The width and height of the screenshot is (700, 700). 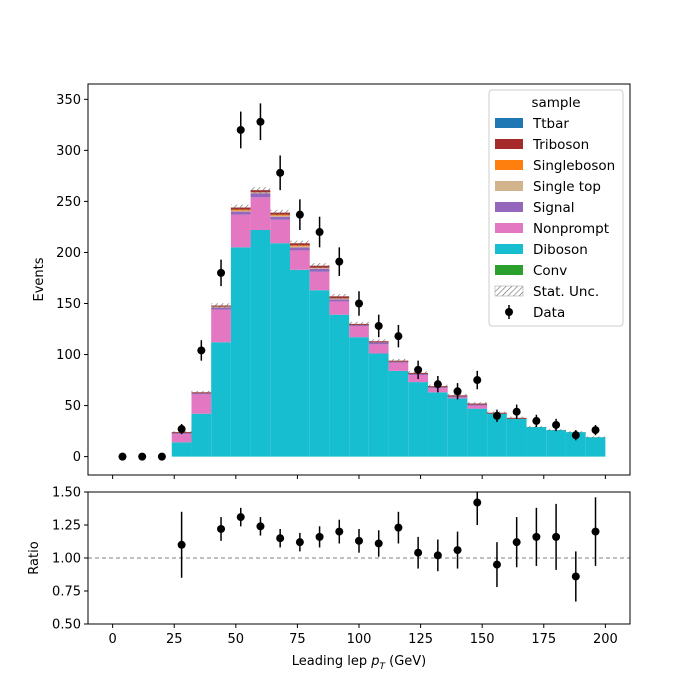 What do you see at coordinates (550, 271) in the screenshot?
I see `legend-label: Conv` at bounding box center [550, 271].